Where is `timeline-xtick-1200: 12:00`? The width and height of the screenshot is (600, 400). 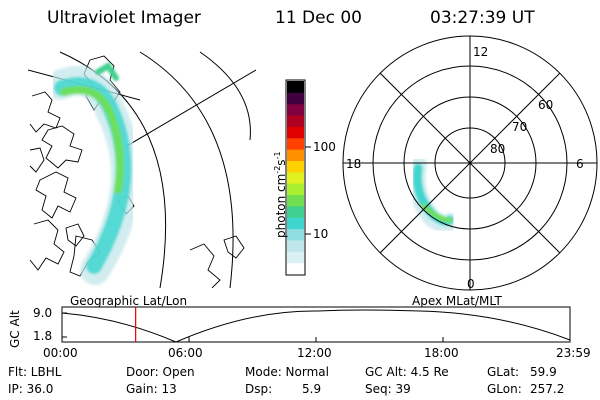
timeline-xtick-1200: 12:00 is located at coordinates (314, 353).